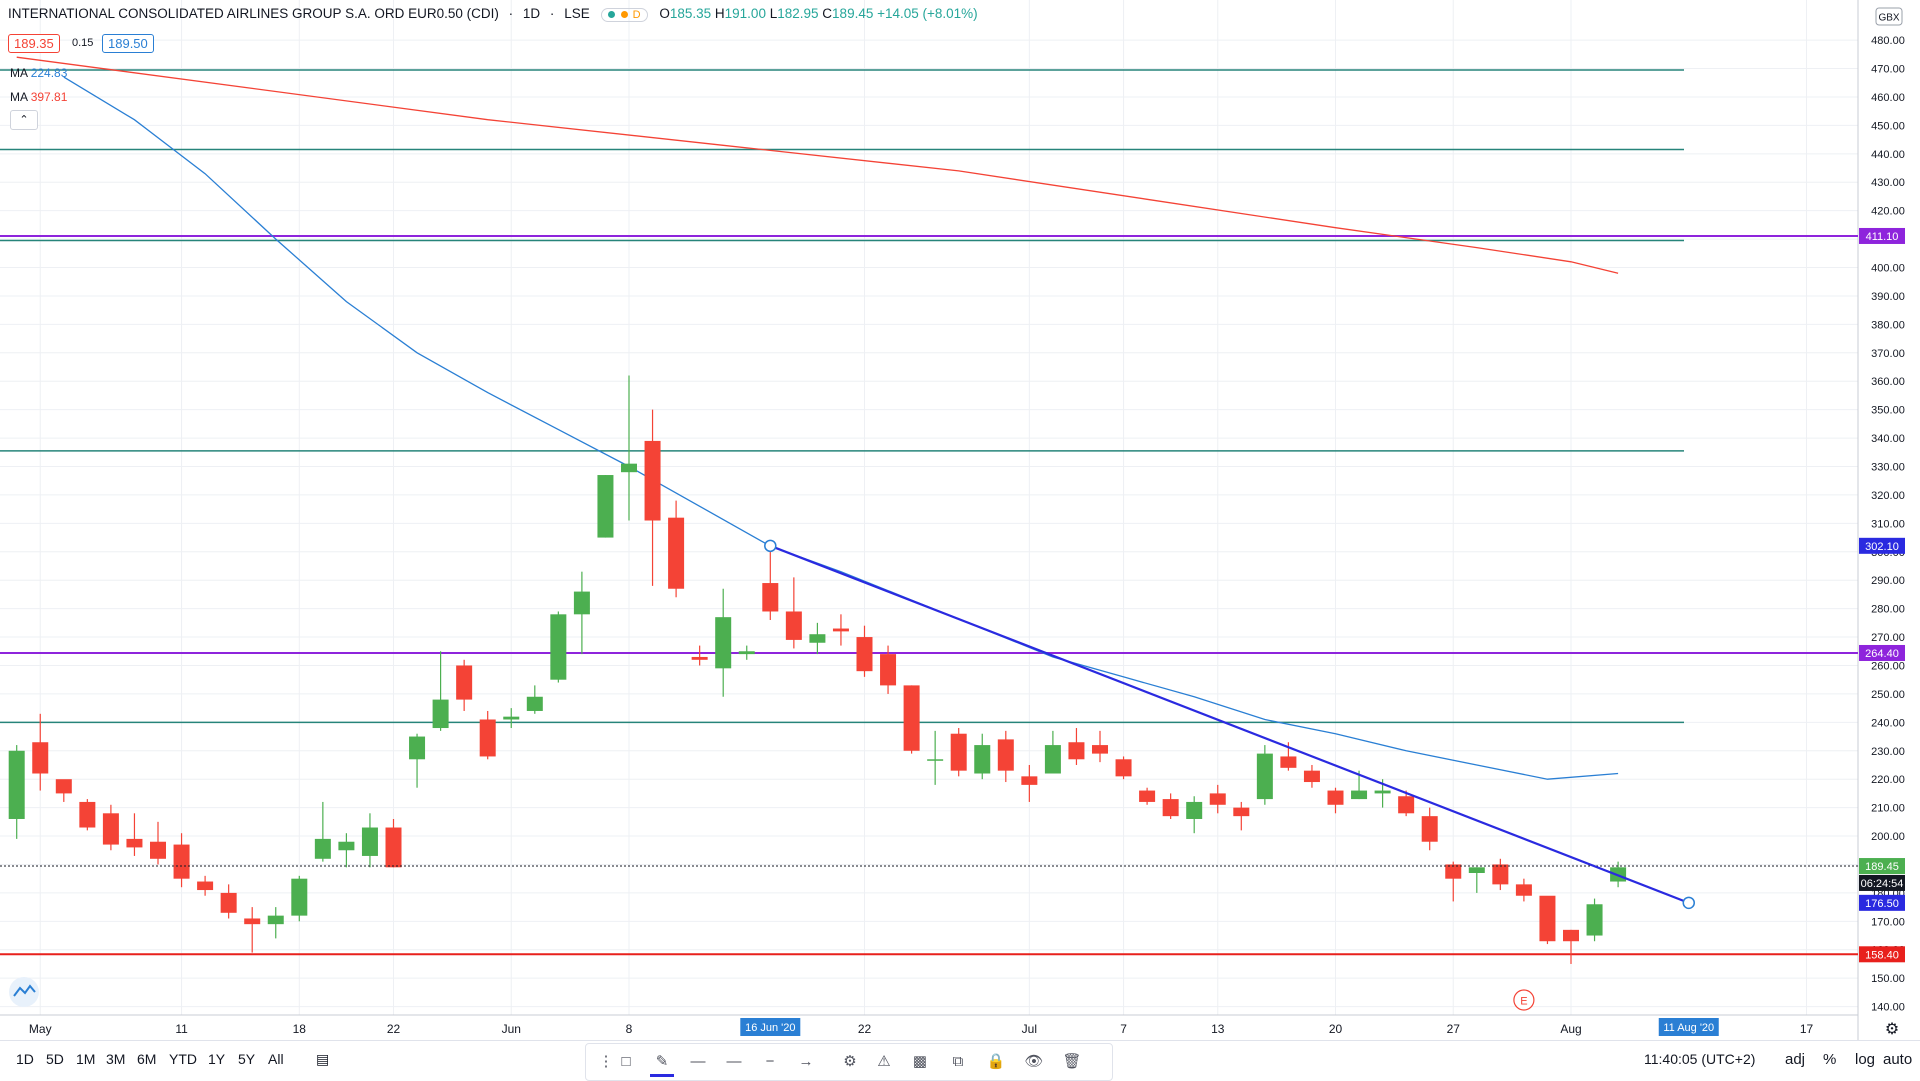 The width and height of the screenshot is (1920, 1081). Describe the element at coordinates (1072, 1061) in the screenshot. I see `trash-icon: 🗑` at that location.